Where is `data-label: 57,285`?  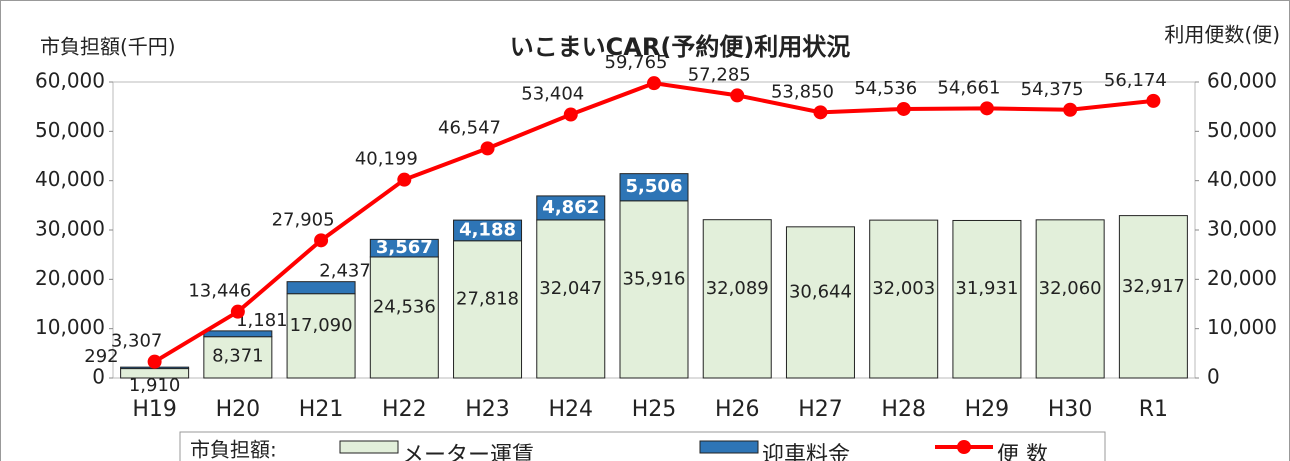 data-label: 57,285 is located at coordinates (719, 74).